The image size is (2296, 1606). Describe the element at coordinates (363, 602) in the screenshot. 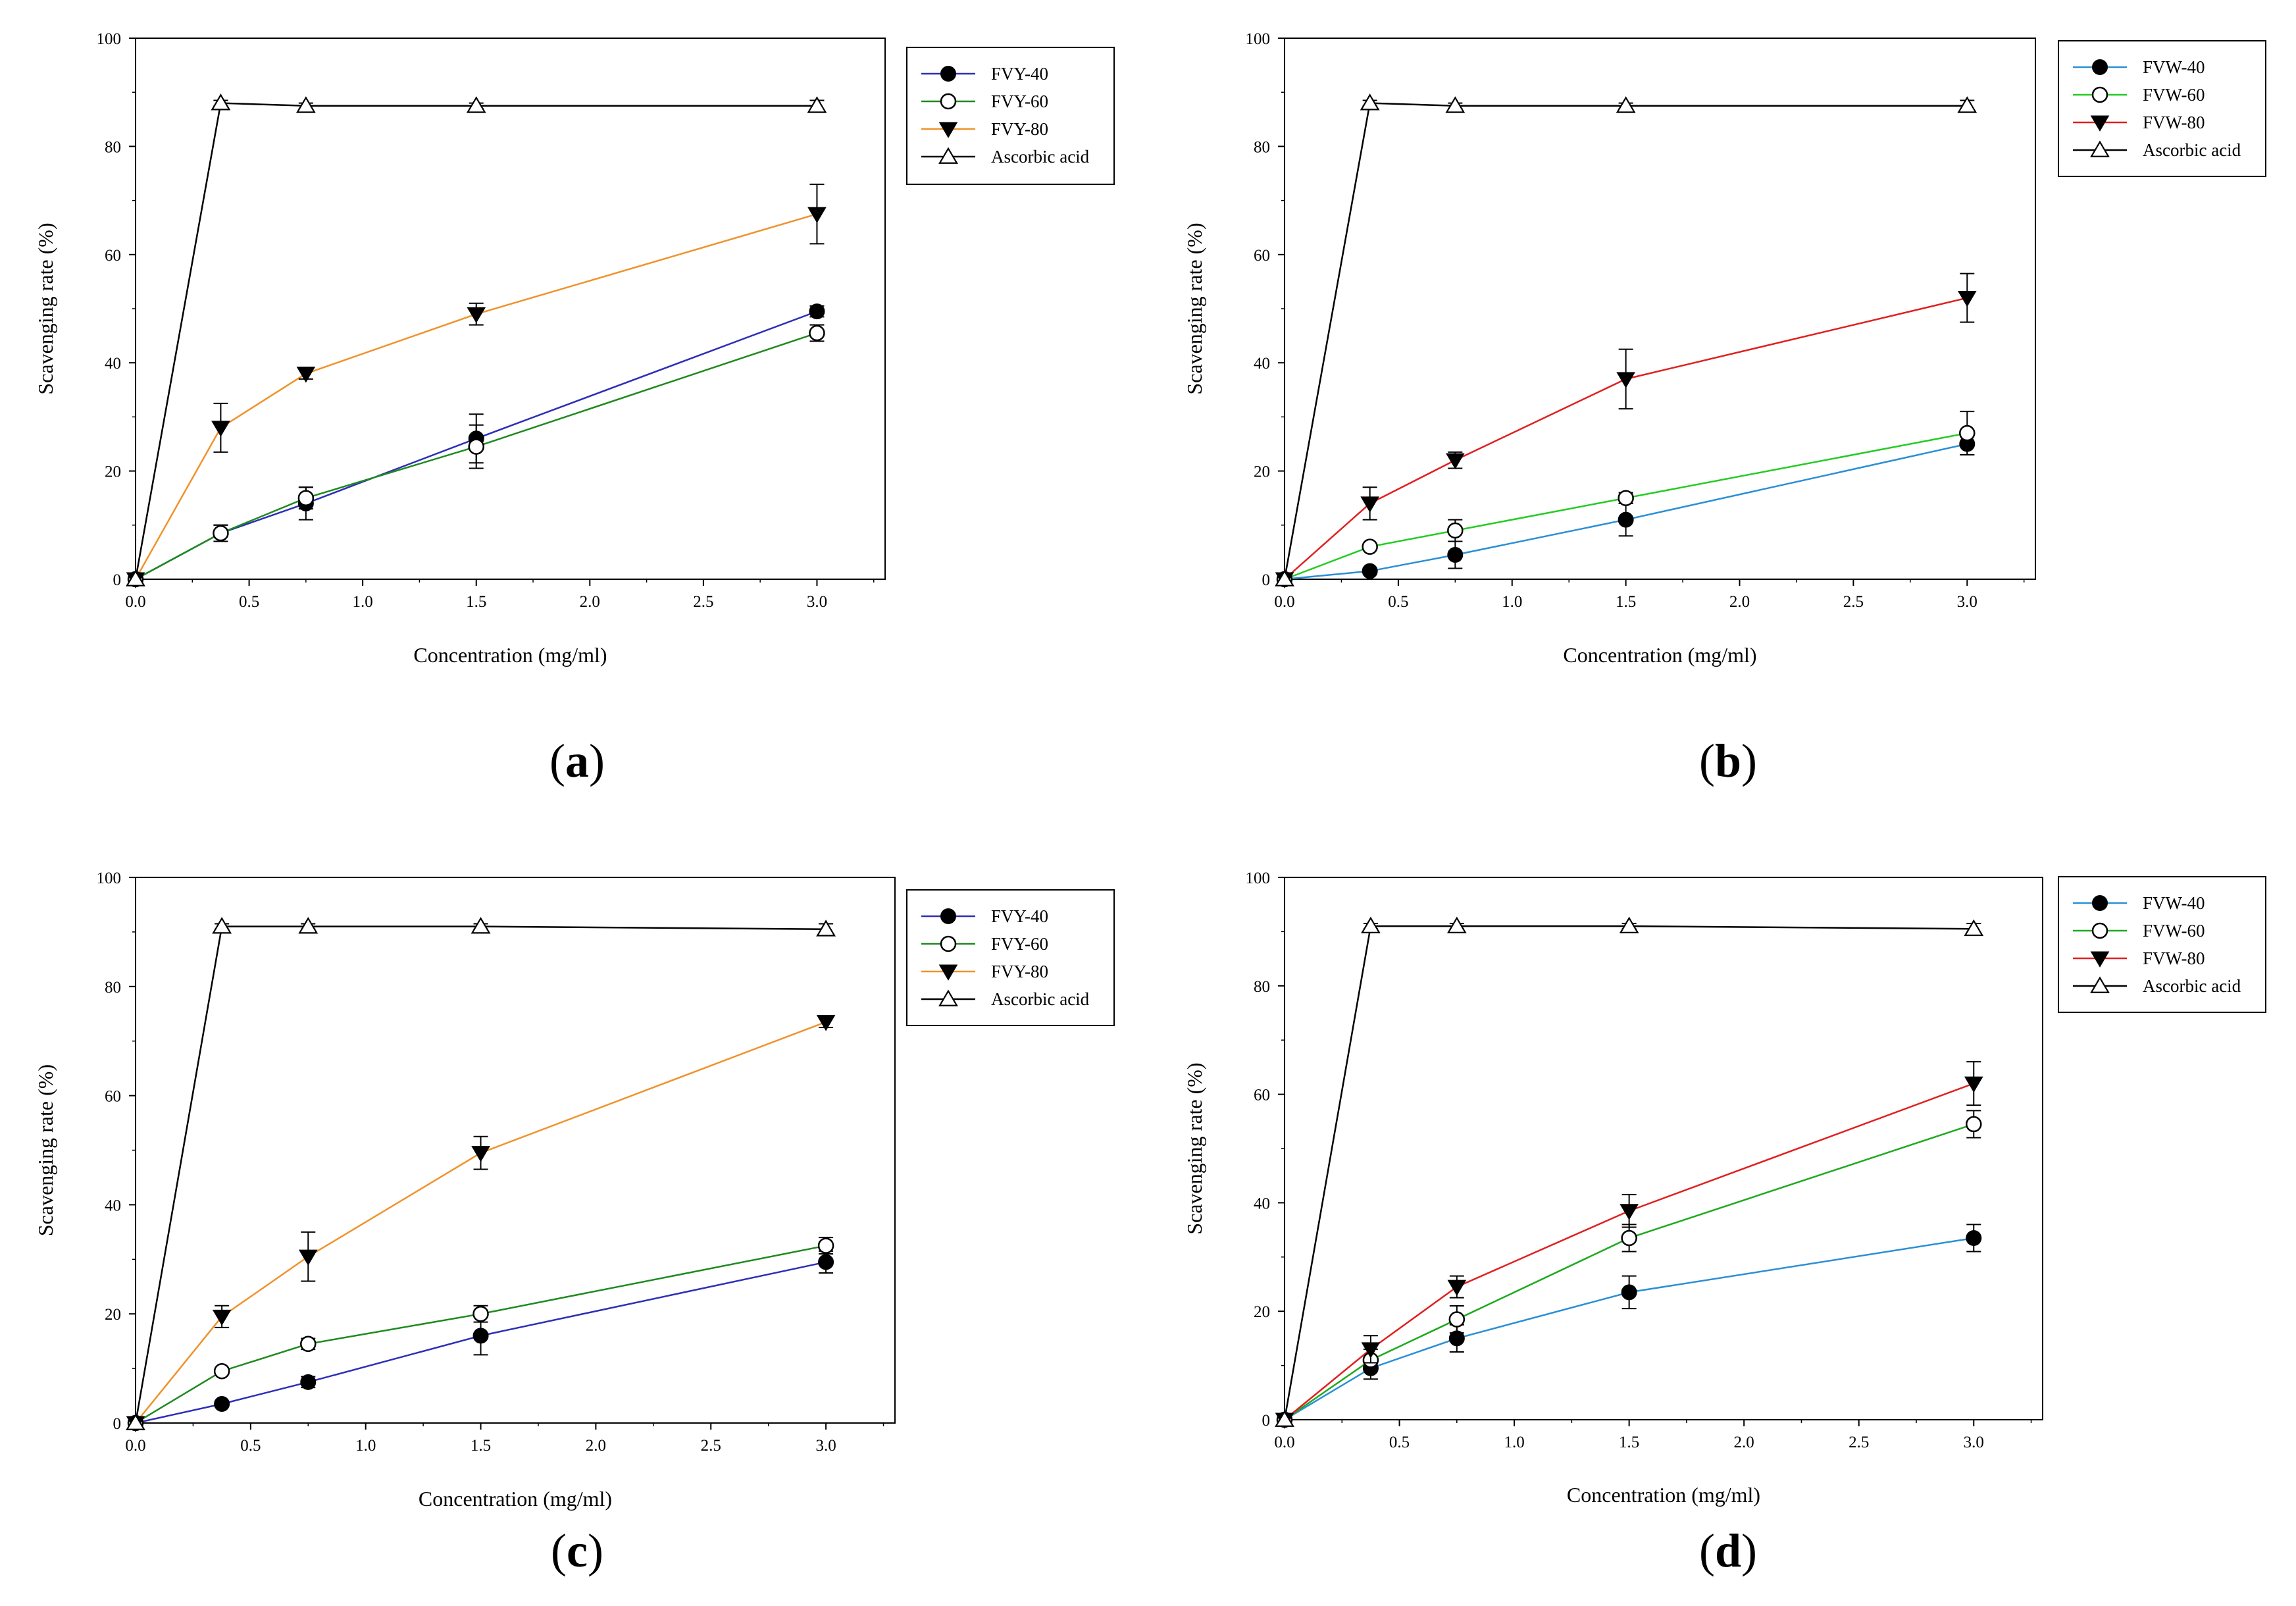

I see `x-tick-label: 1.0` at that location.